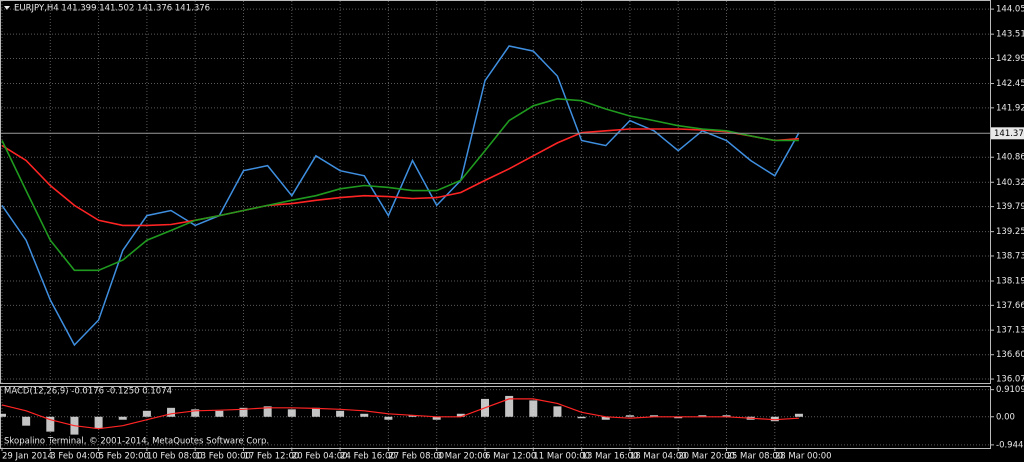 The width and height of the screenshot is (1024, 462). What do you see at coordinates (1010, 282) in the screenshot?
I see `y-tick-label: 138.190` at bounding box center [1010, 282].